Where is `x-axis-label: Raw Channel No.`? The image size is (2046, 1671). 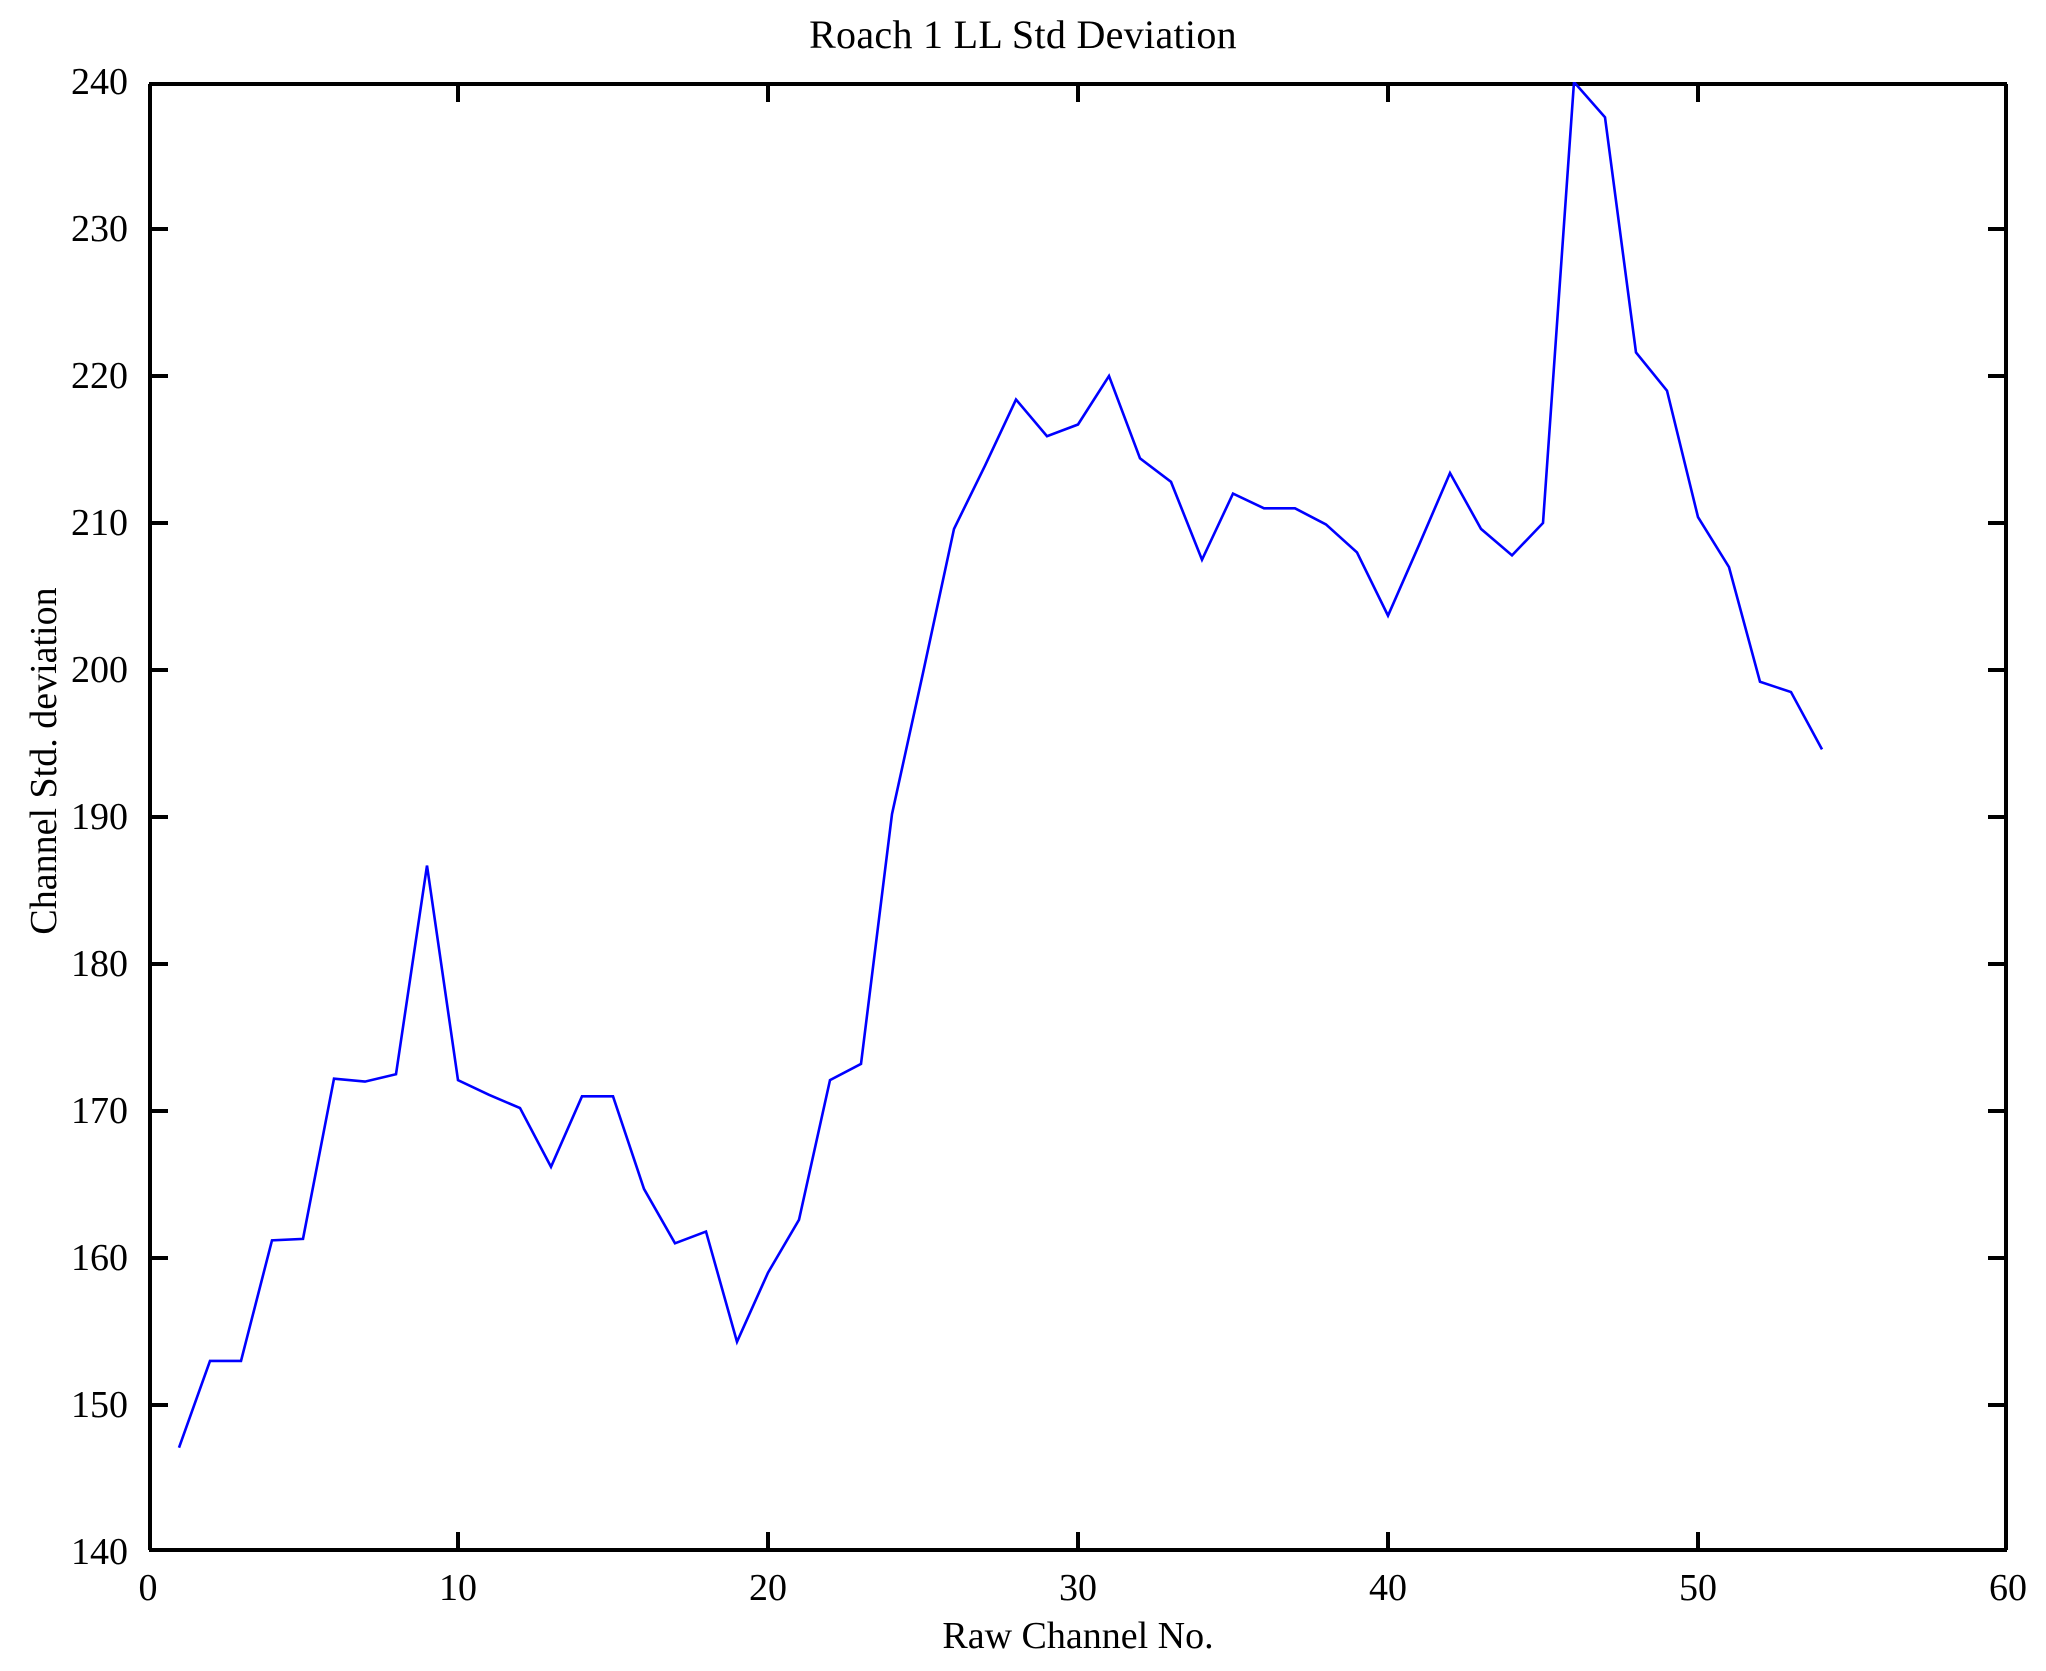
x-axis-label: Raw Channel No. is located at coordinates (1078, 1636).